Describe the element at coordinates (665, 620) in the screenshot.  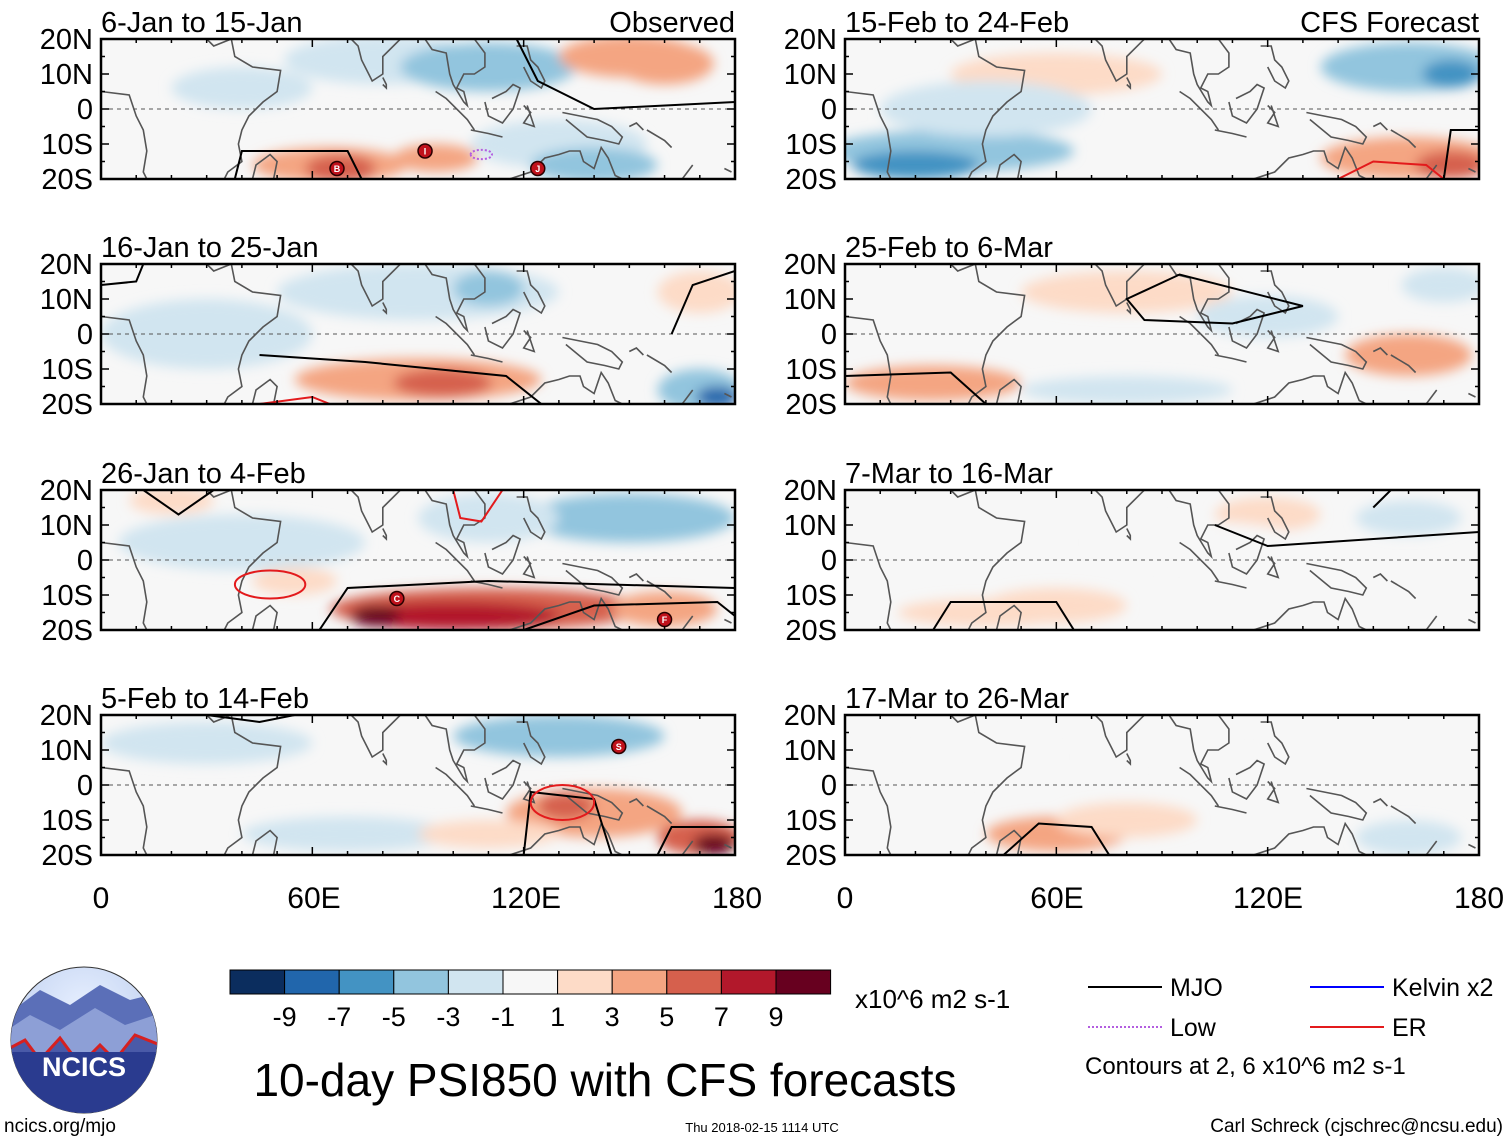
I see `storm-label: F` at that location.